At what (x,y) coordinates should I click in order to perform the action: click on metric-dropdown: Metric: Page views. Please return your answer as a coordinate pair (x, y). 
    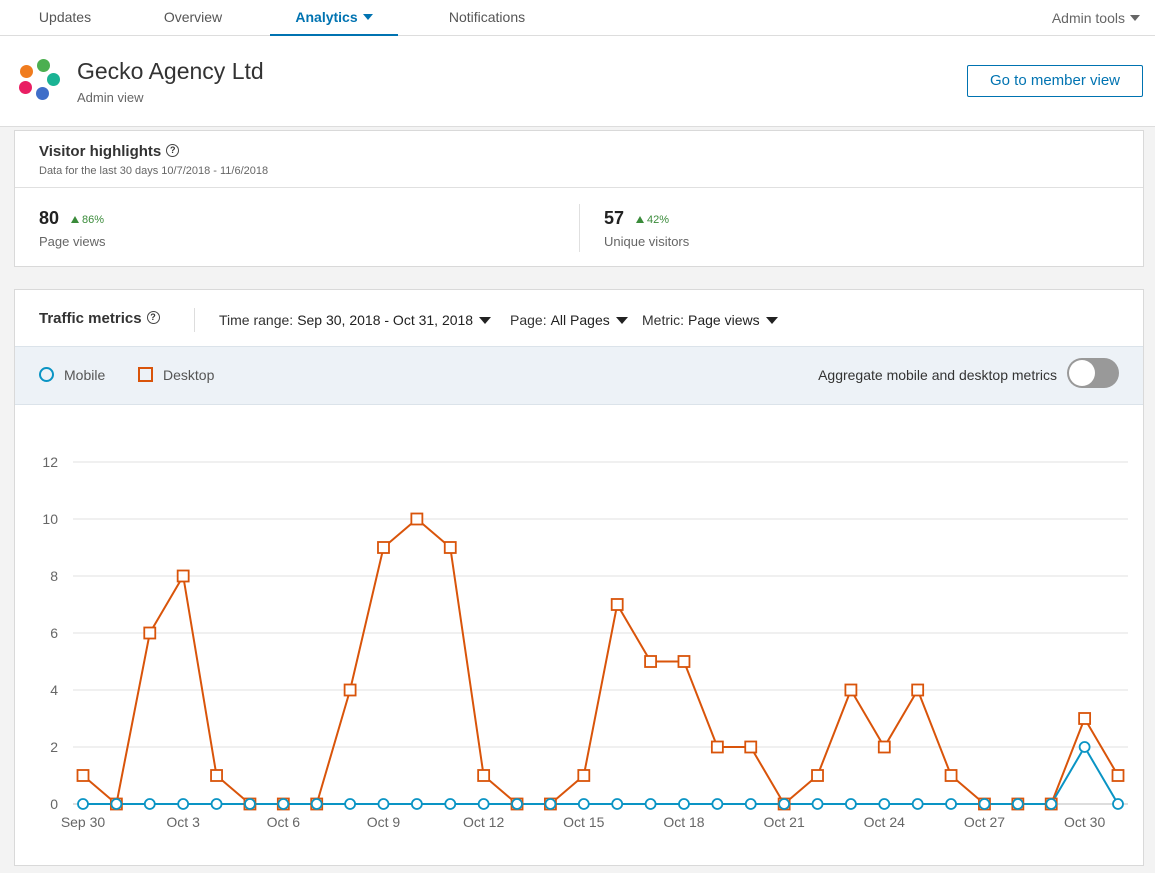
    Looking at the image, I should click on (710, 320).